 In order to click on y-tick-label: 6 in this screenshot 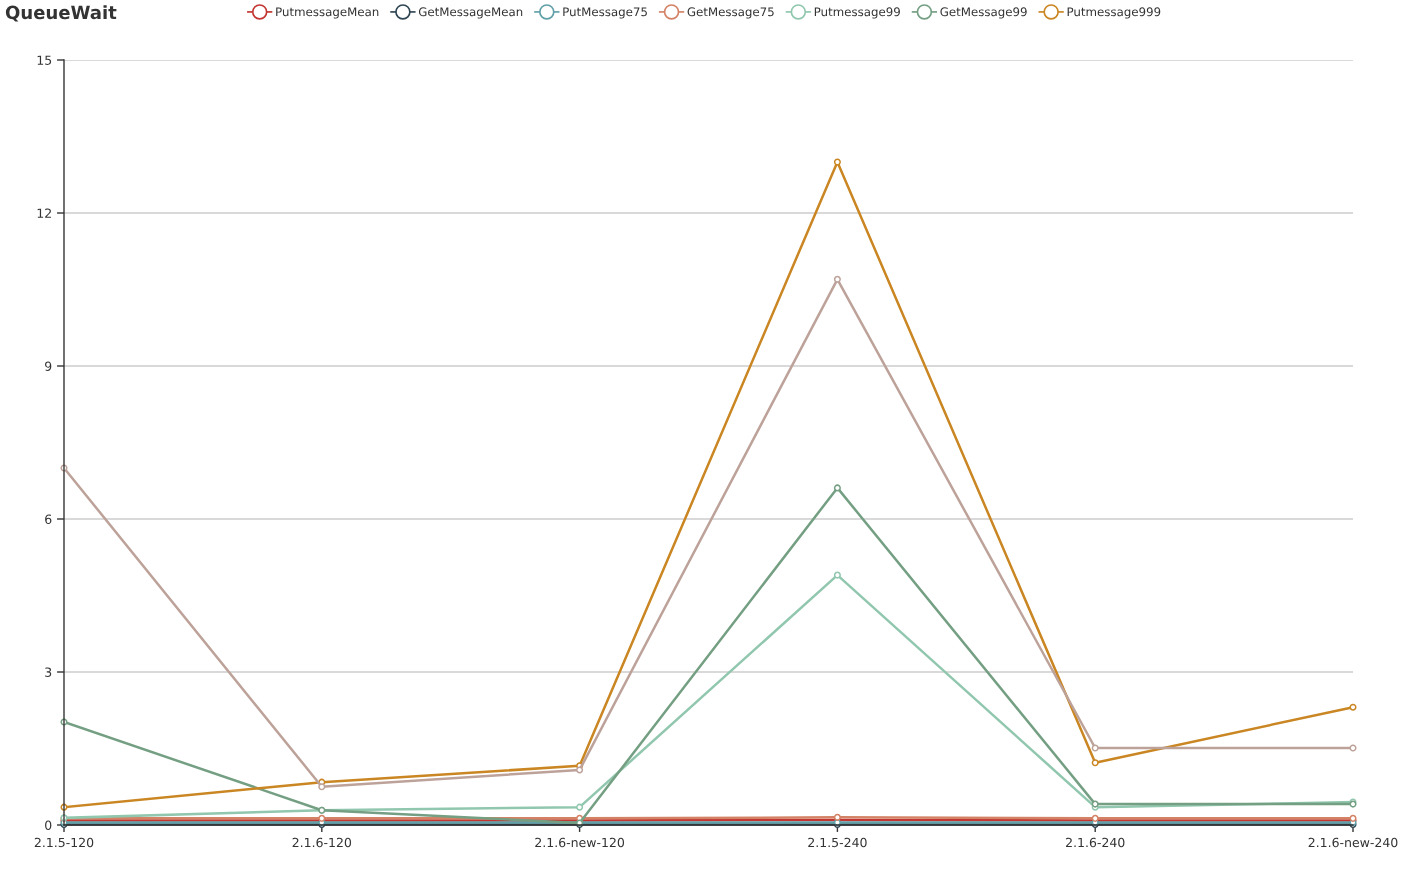, I will do `click(48, 519)`.